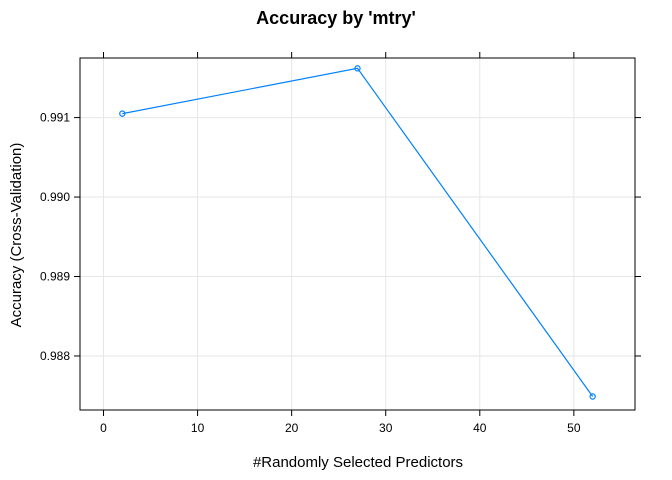  I want to click on y-tick-label: 0.990, so click(55, 197).